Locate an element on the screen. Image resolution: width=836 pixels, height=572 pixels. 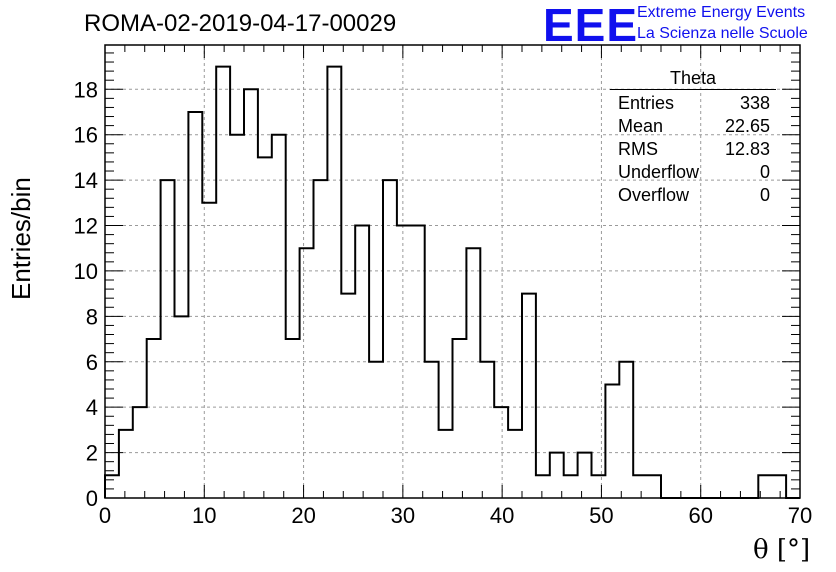
x-tick-label: 70 is located at coordinates (800, 515).